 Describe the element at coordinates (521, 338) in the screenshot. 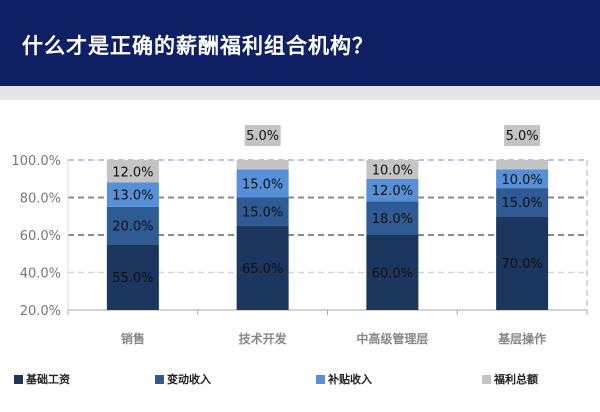

I see `x-category-label: 基层操作` at that location.